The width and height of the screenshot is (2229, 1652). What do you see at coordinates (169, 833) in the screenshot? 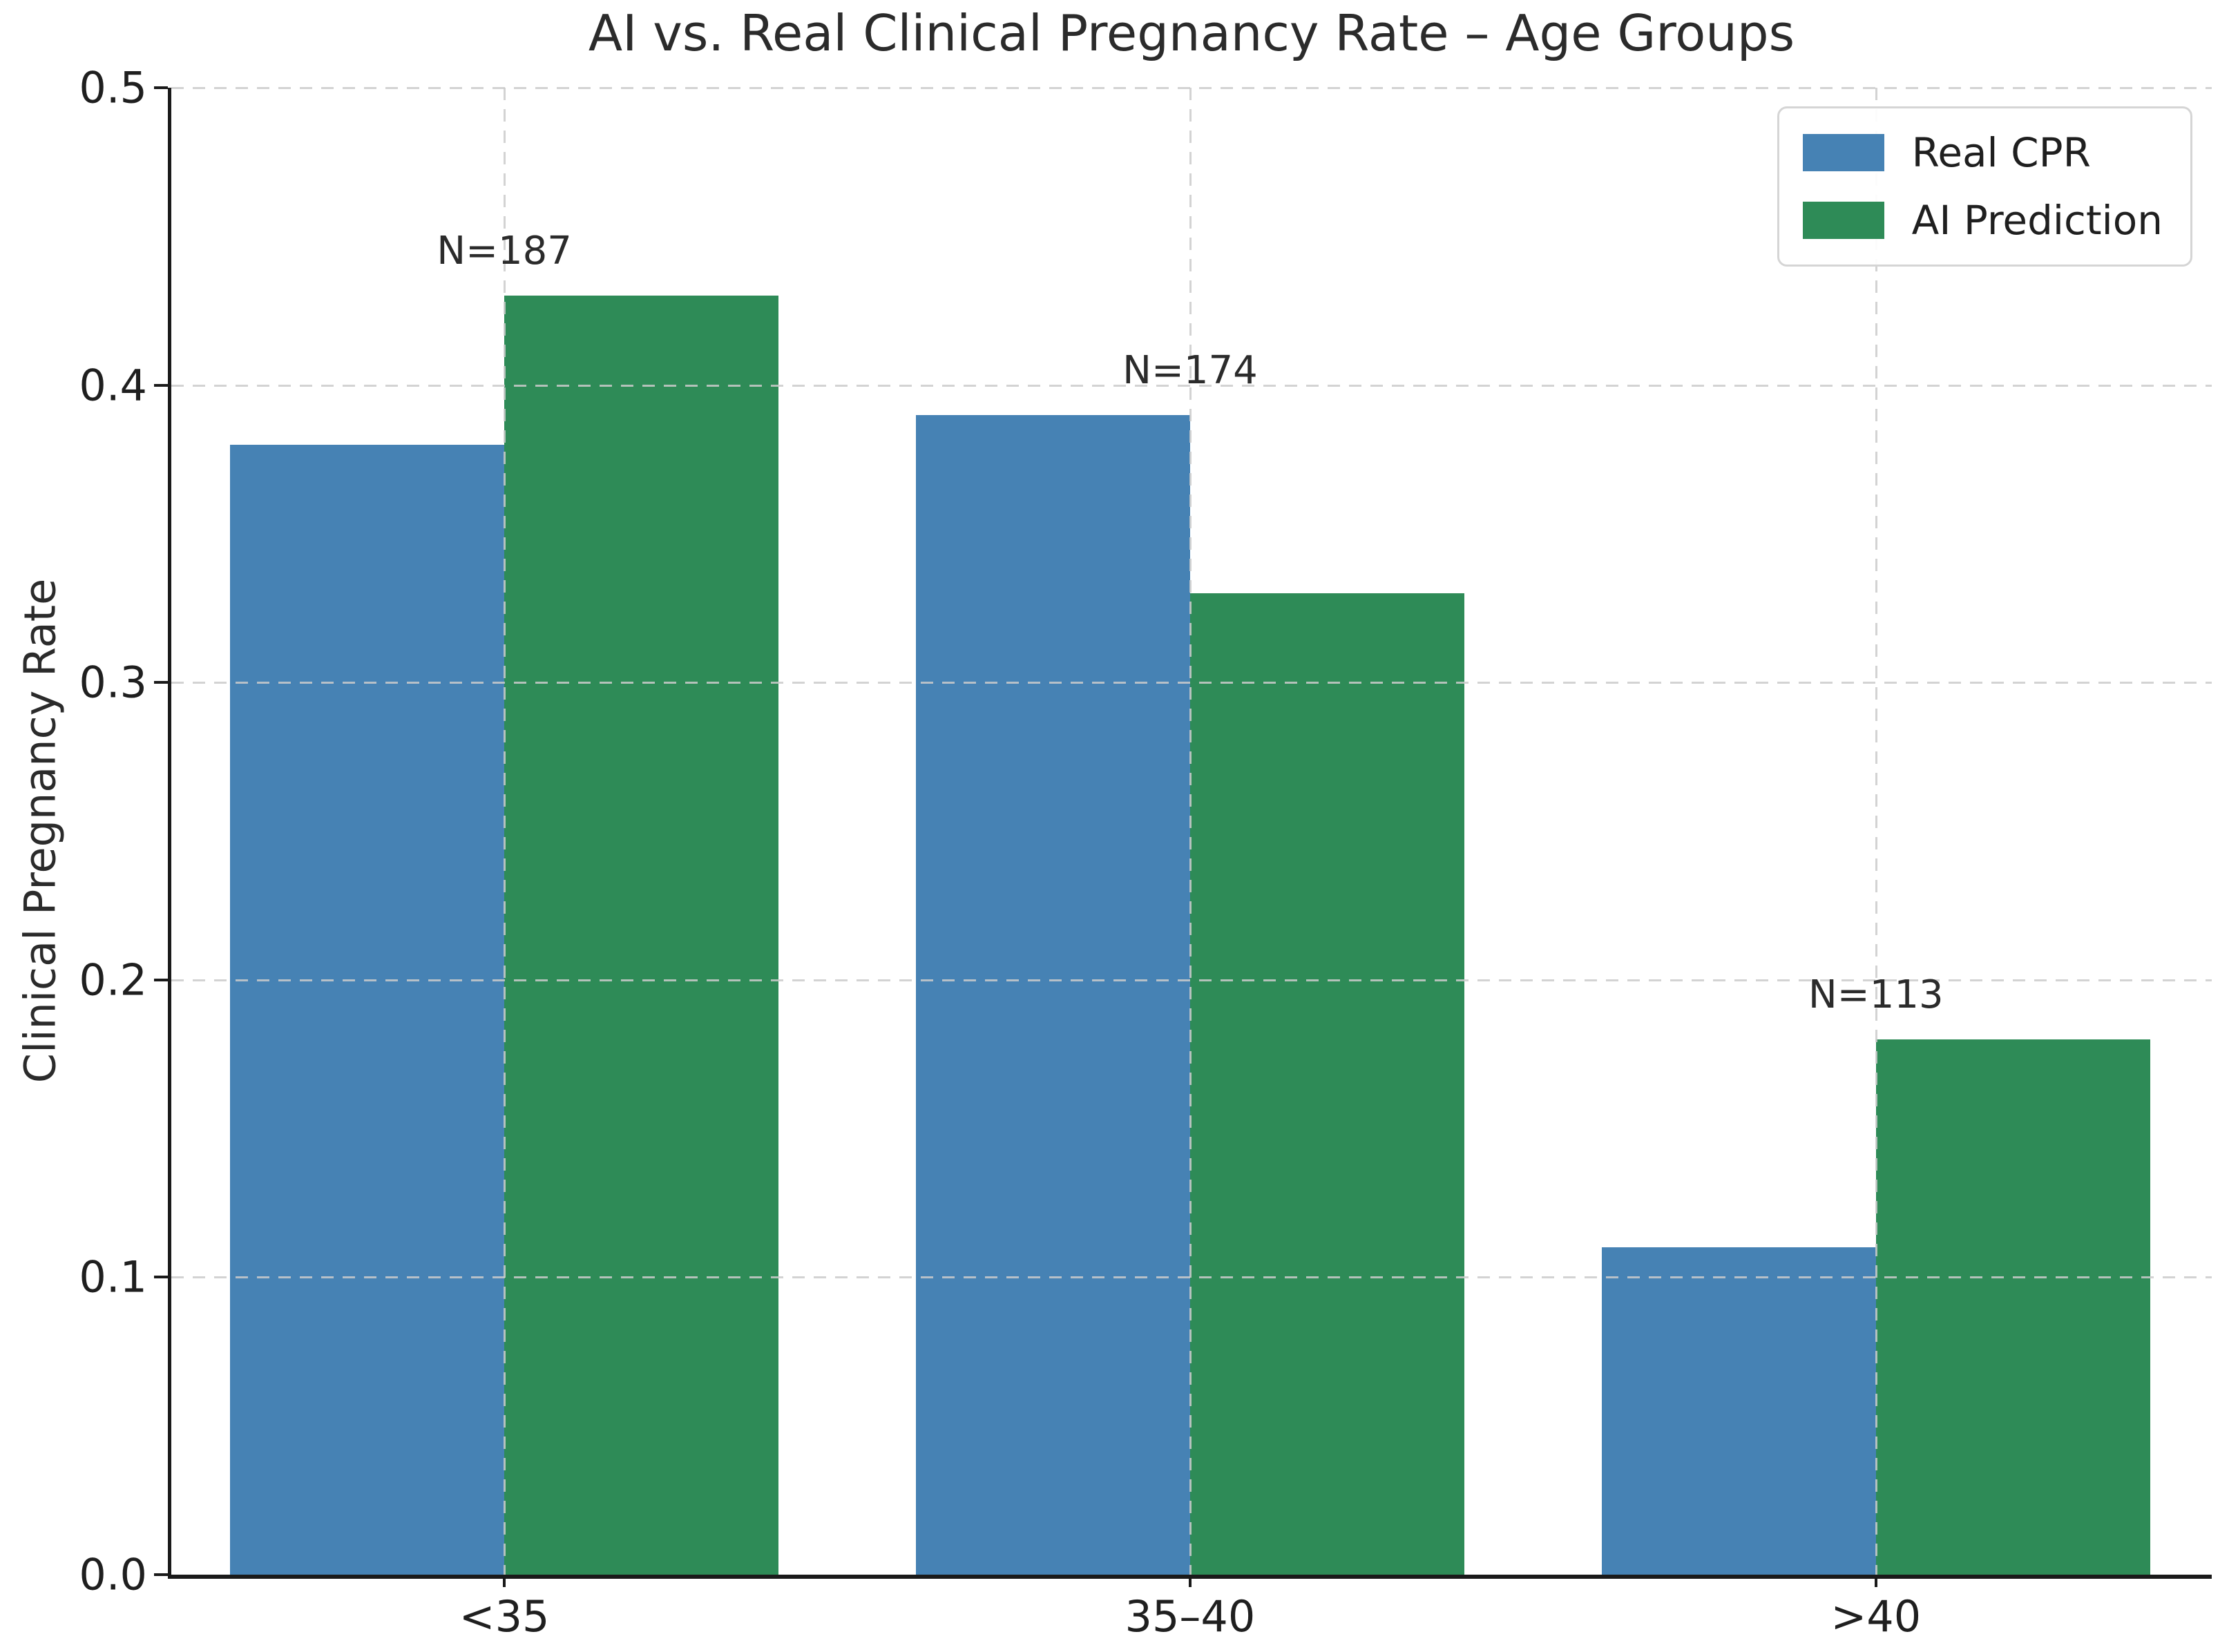
I see `y-axis-spine` at bounding box center [169, 833].